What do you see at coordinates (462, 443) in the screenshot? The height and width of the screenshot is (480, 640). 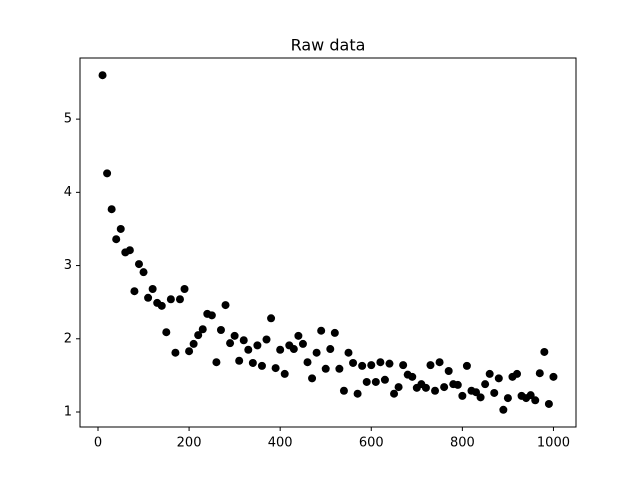 I see `x-tick-label: 800` at bounding box center [462, 443].